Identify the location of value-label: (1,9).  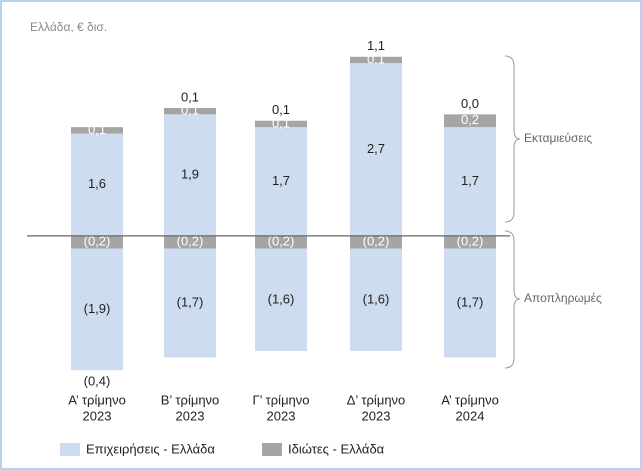
(97, 308).